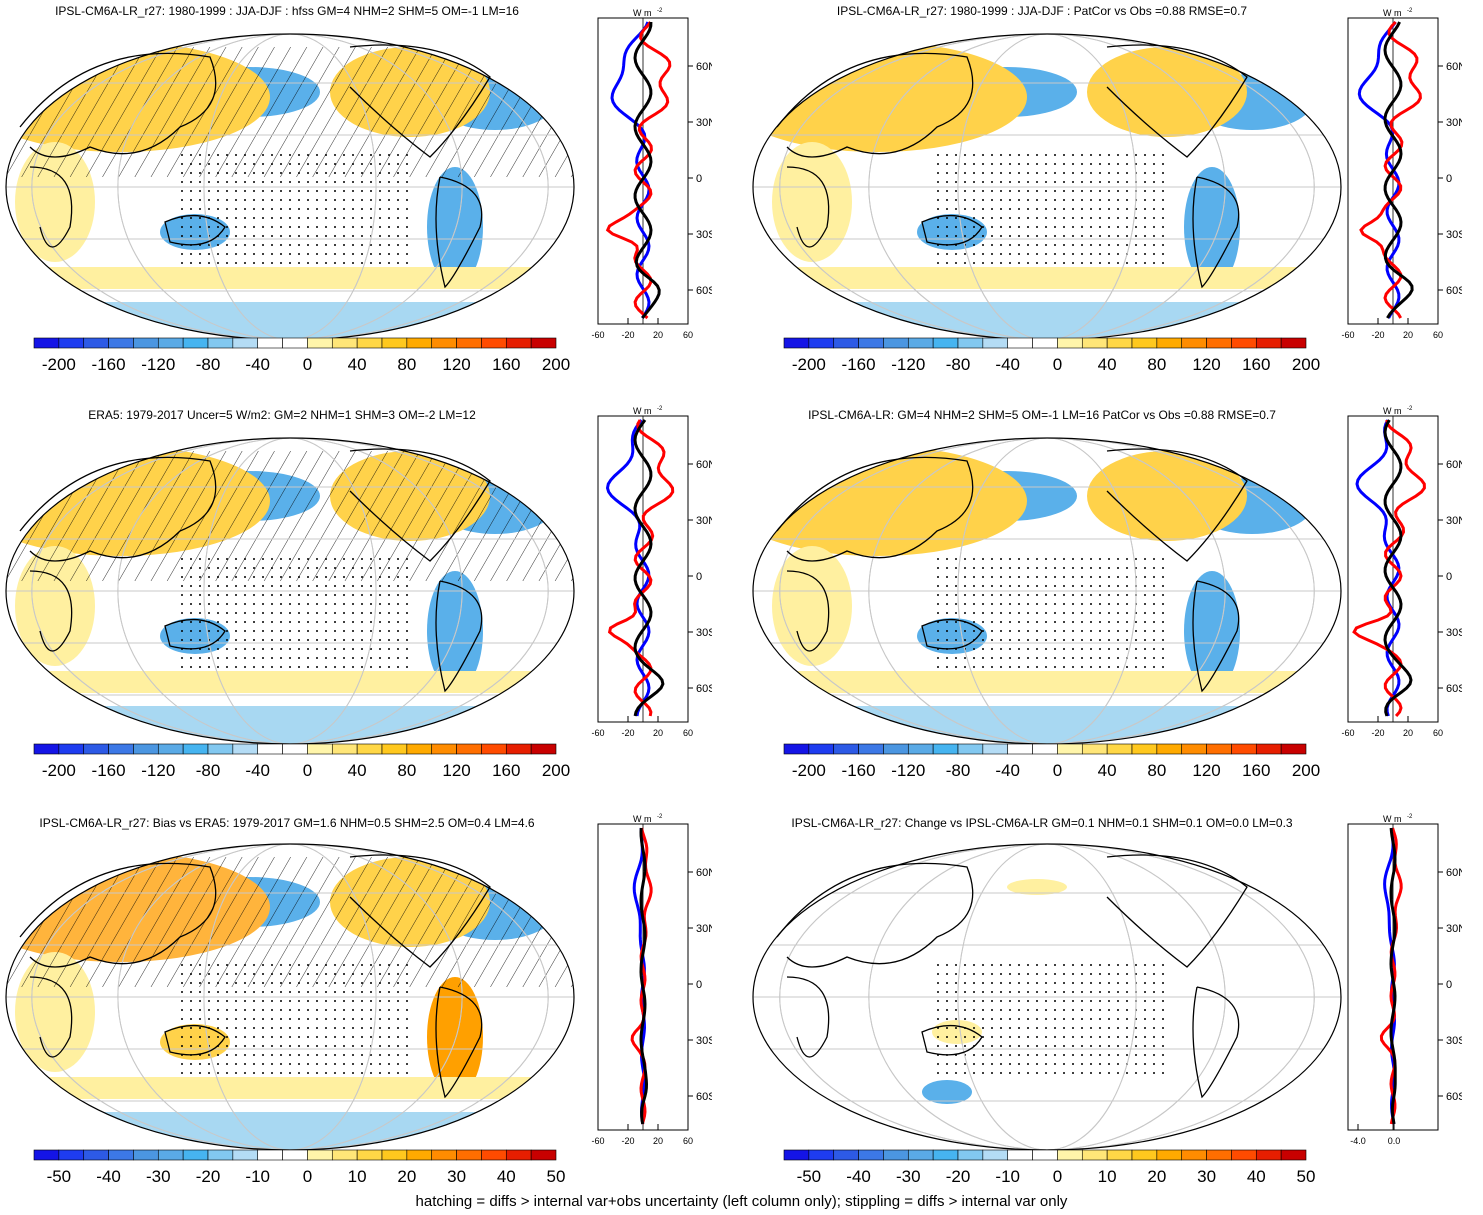 This screenshot has height=1215, width=1483. What do you see at coordinates (1167, 92) in the screenshot?
I see `north-america-field` at bounding box center [1167, 92].